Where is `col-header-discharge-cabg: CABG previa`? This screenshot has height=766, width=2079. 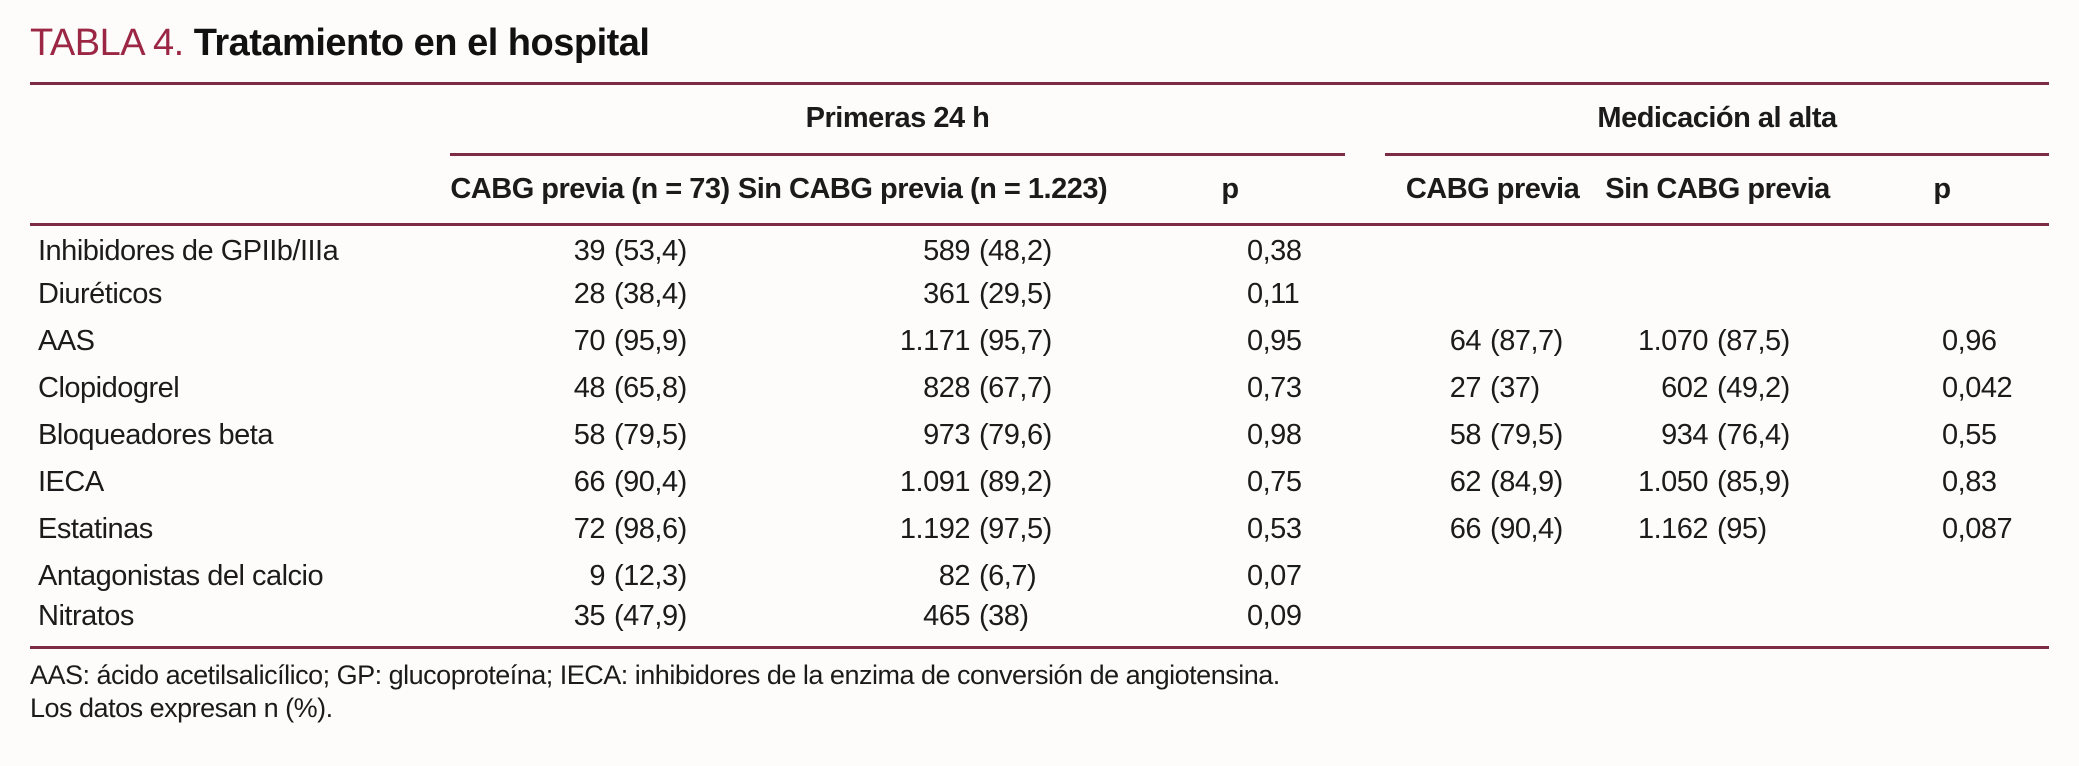
col-header-discharge-cabg: CABG previa is located at coordinates (1493, 190).